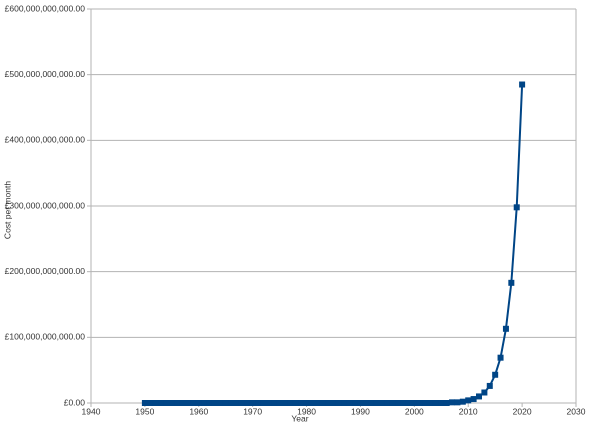 The height and width of the screenshot is (427, 600). What do you see at coordinates (7, 210) in the screenshot?
I see `y-axis-title: Cost per month` at bounding box center [7, 210].